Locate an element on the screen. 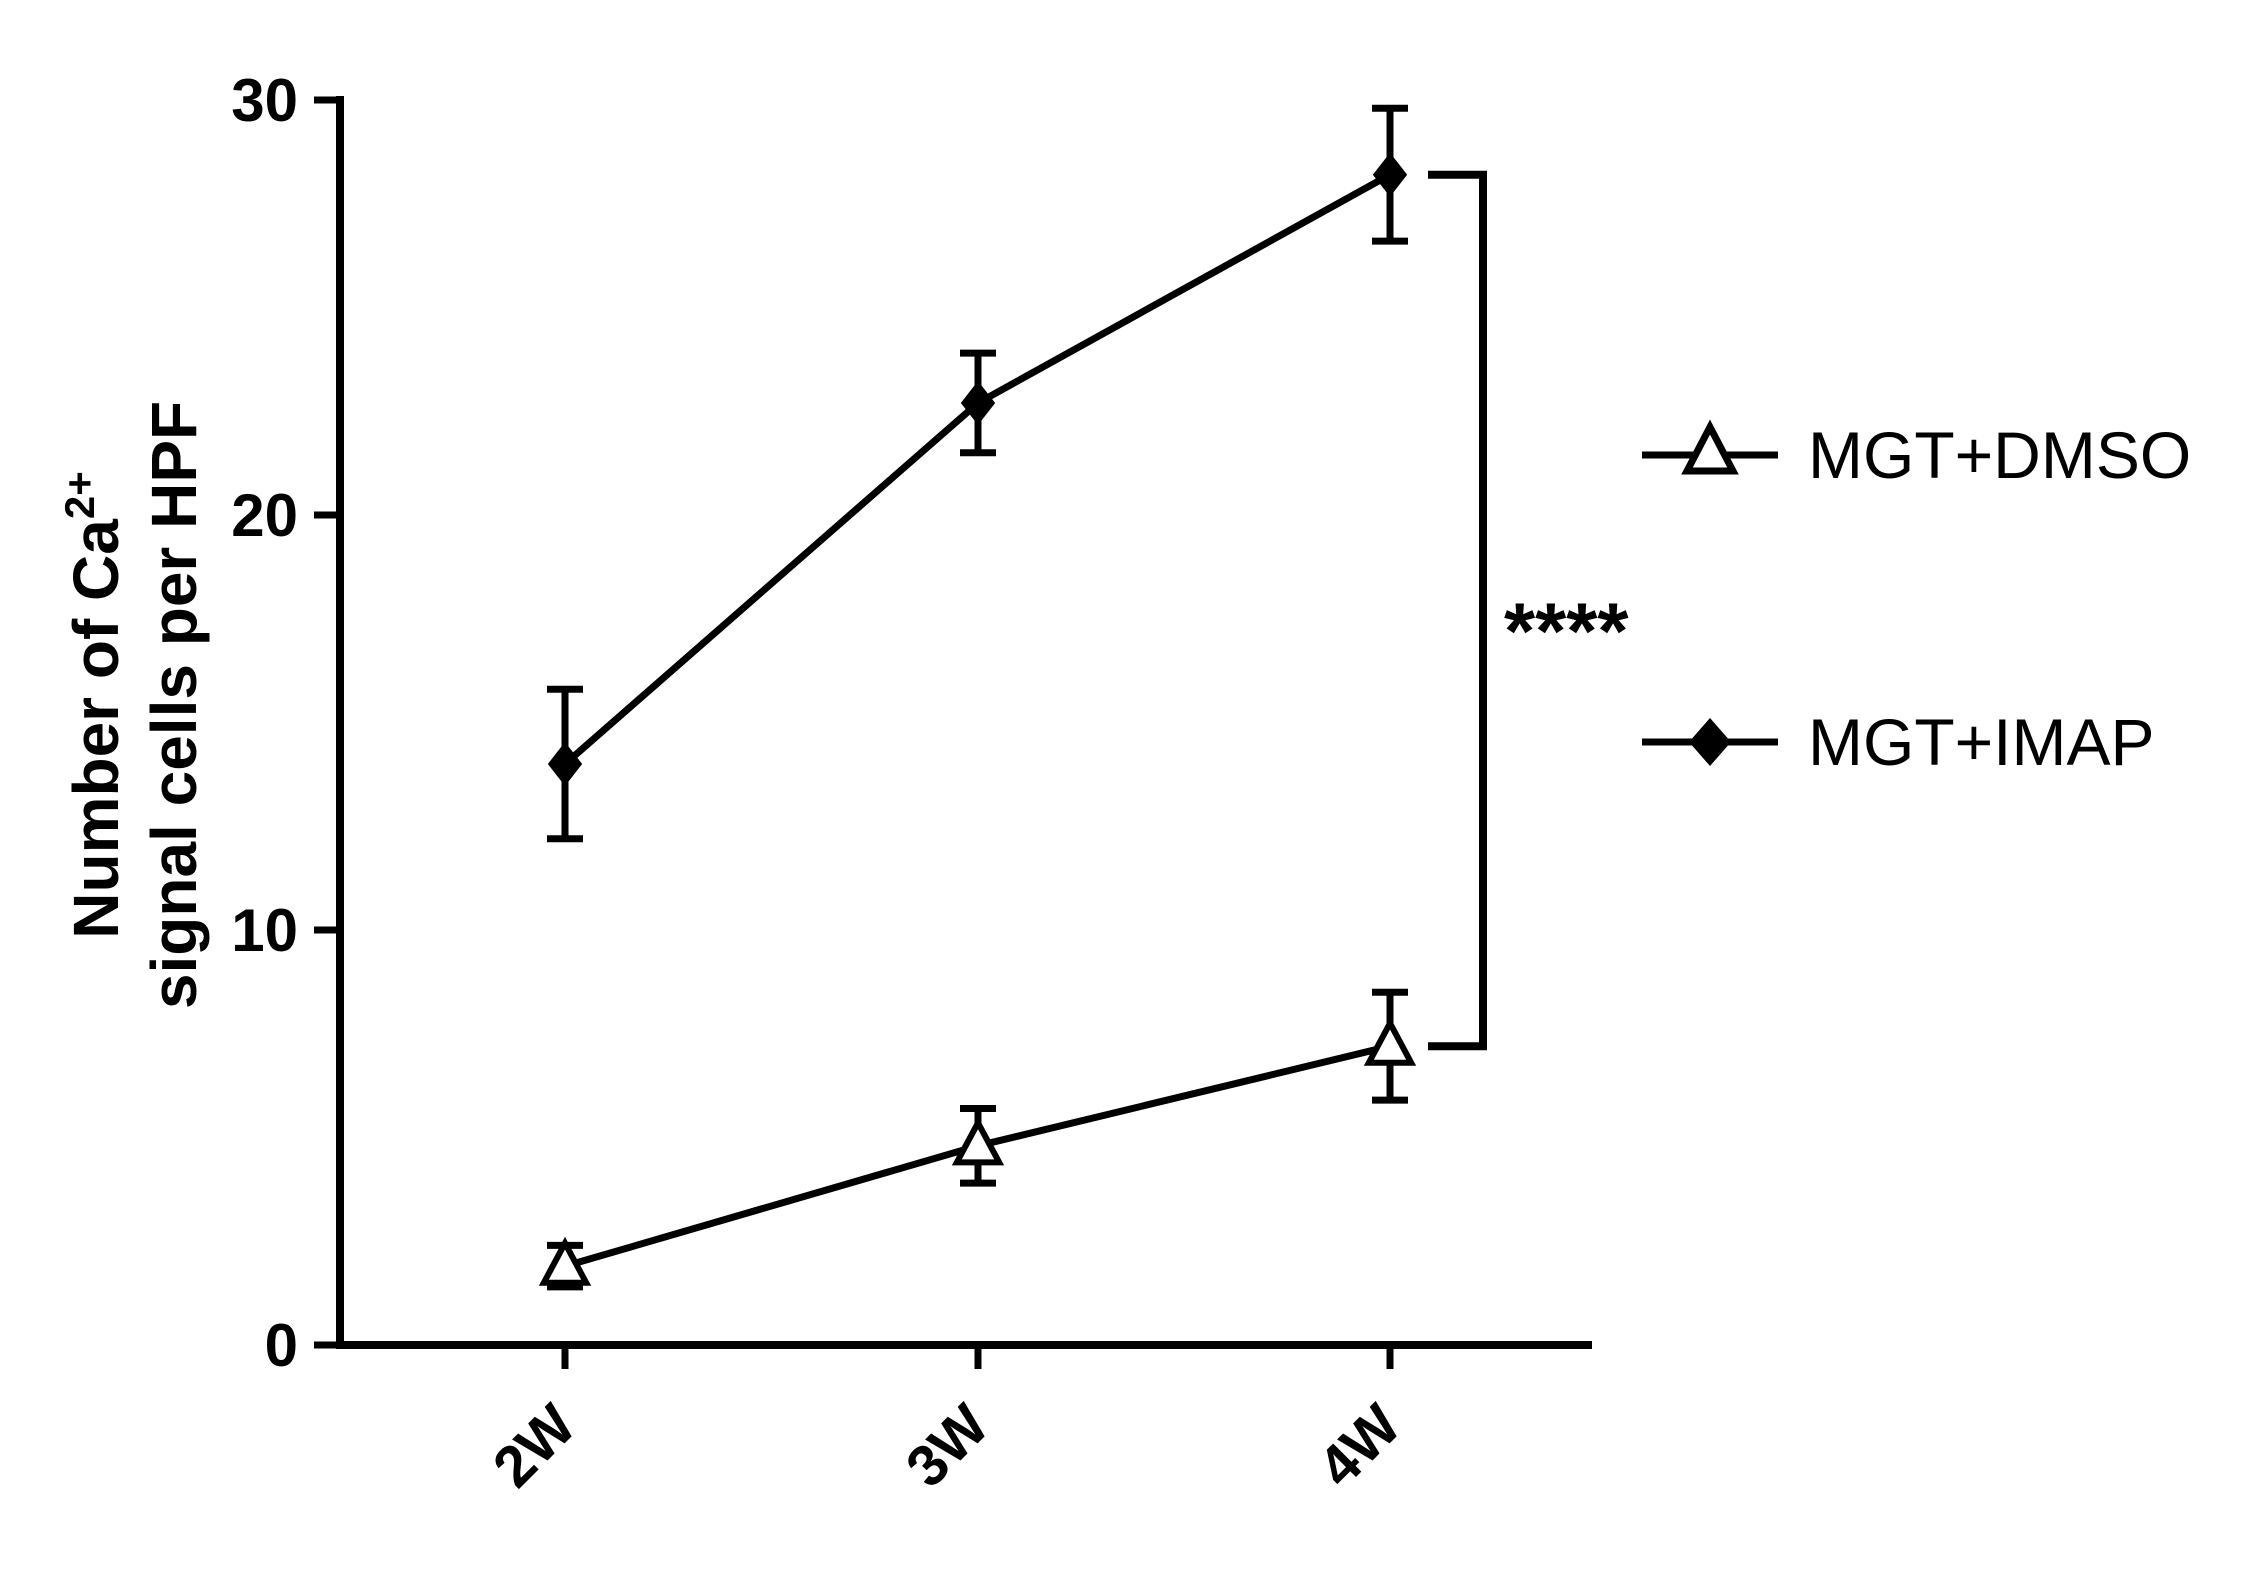 The height and width of the screenshot is (1586, 2244). x-tick-label: 2W is located at coordinates (535, 1446).